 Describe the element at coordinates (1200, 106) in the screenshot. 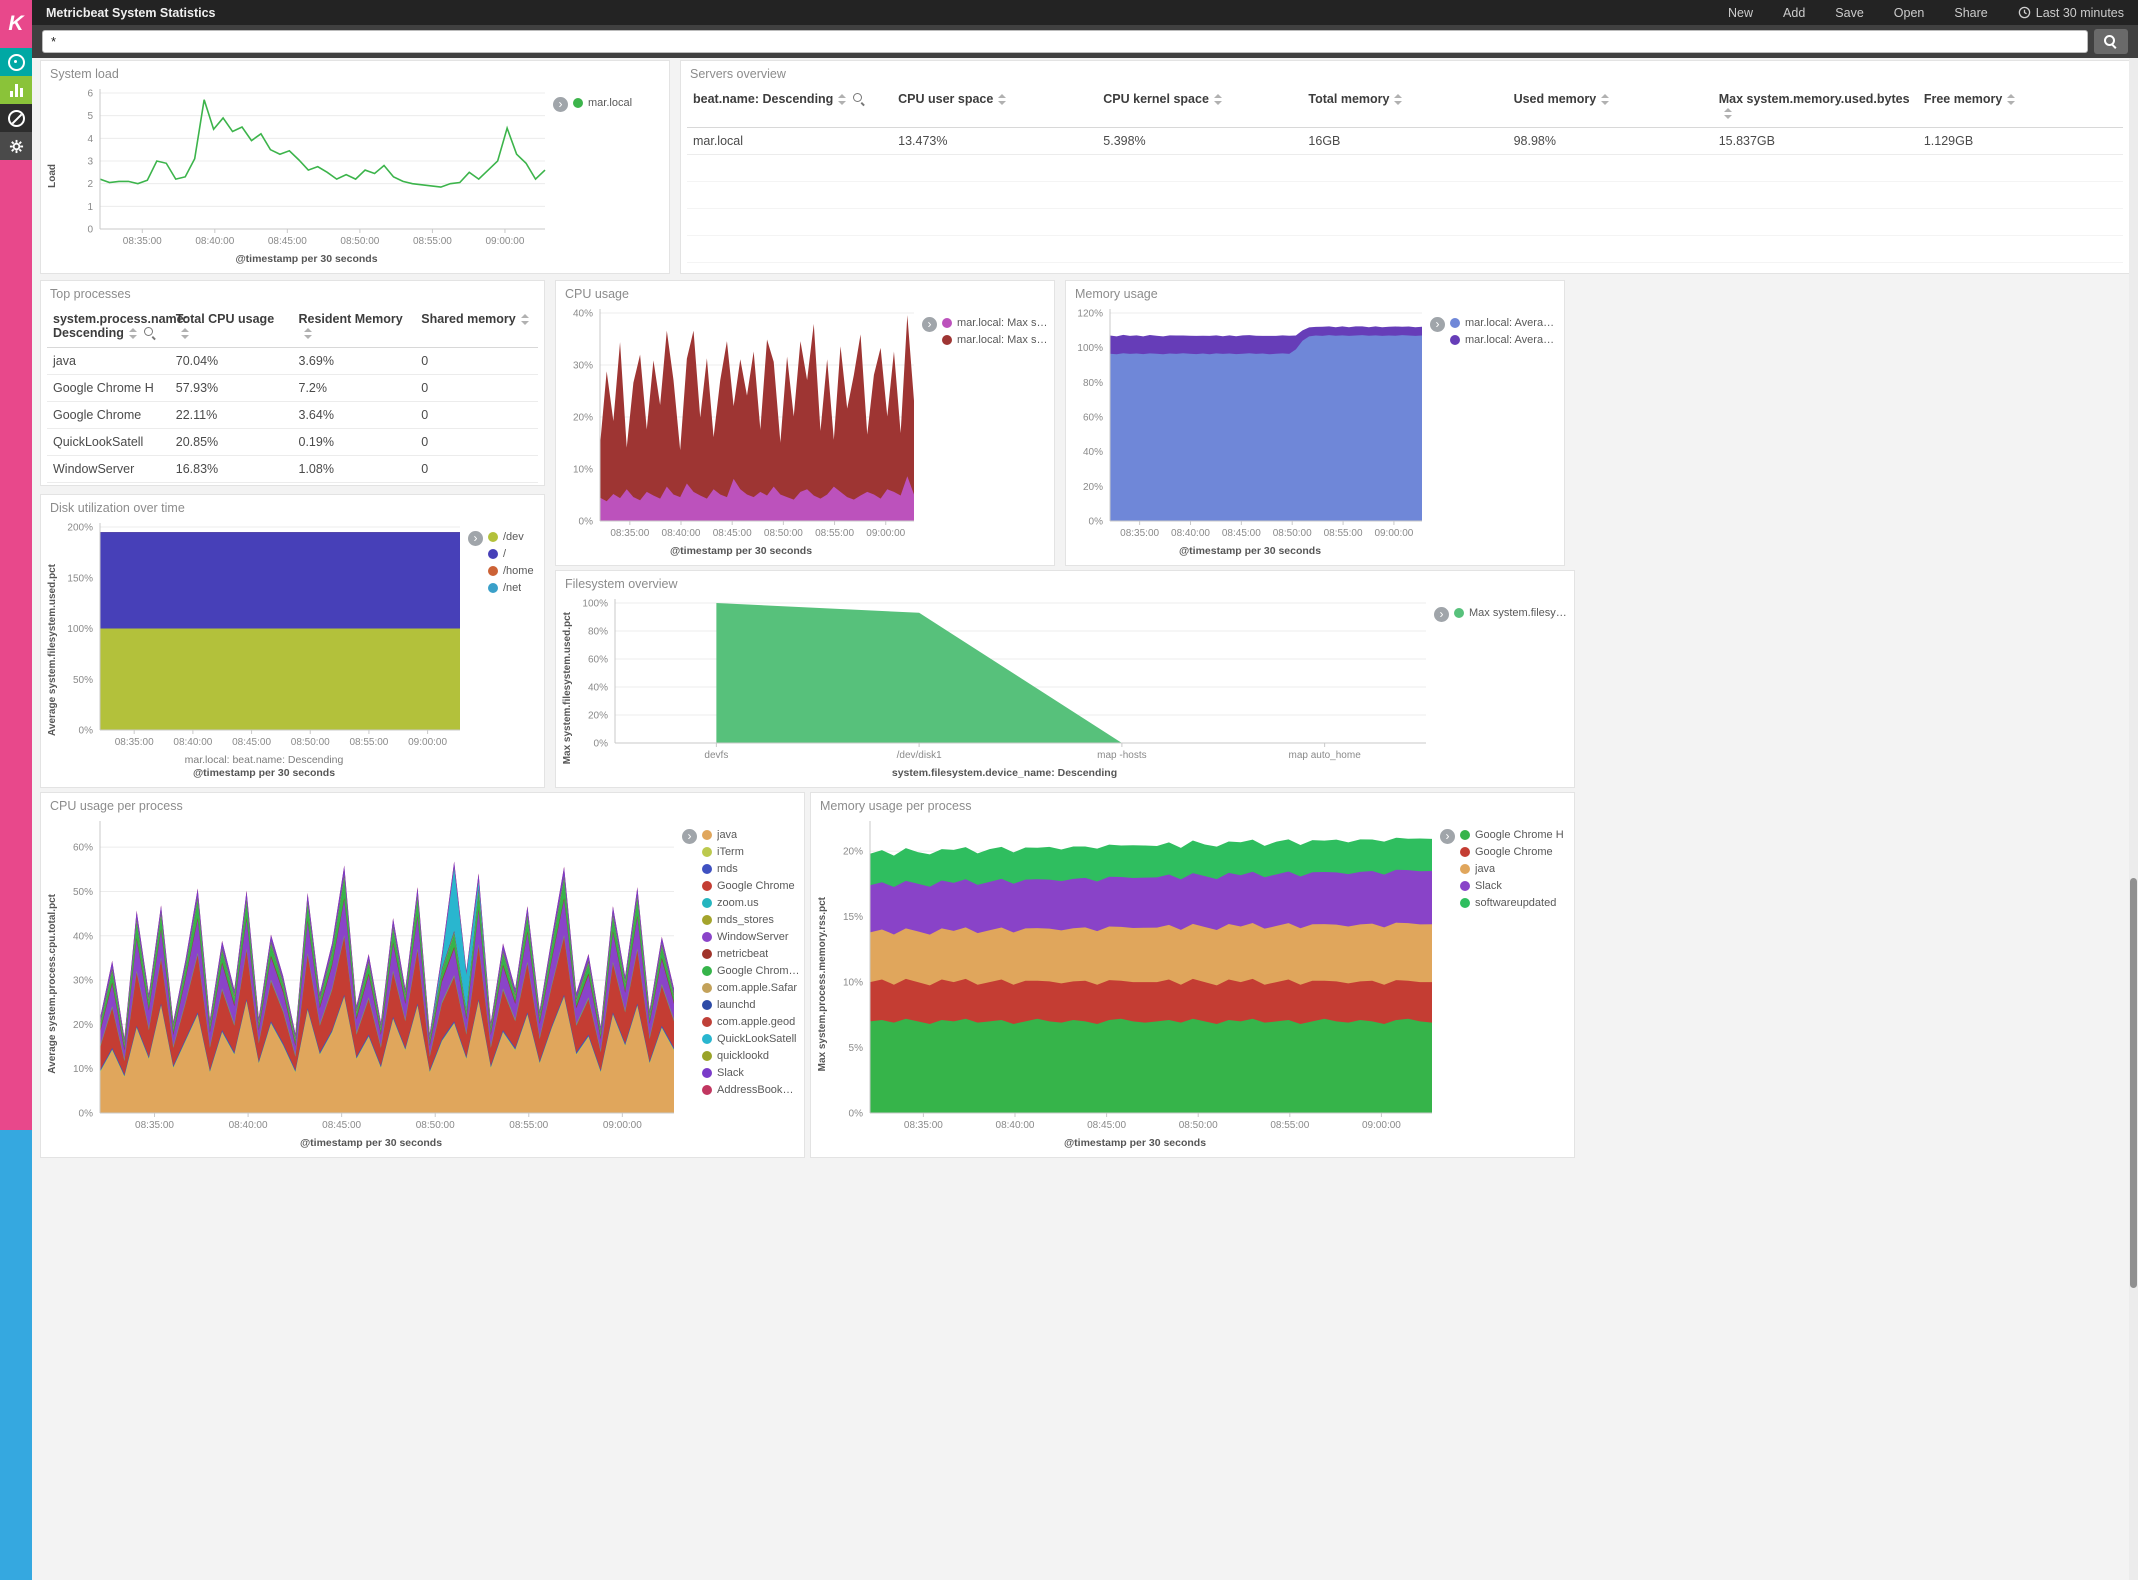

I see `column-header: CPU kernel space` at that location.